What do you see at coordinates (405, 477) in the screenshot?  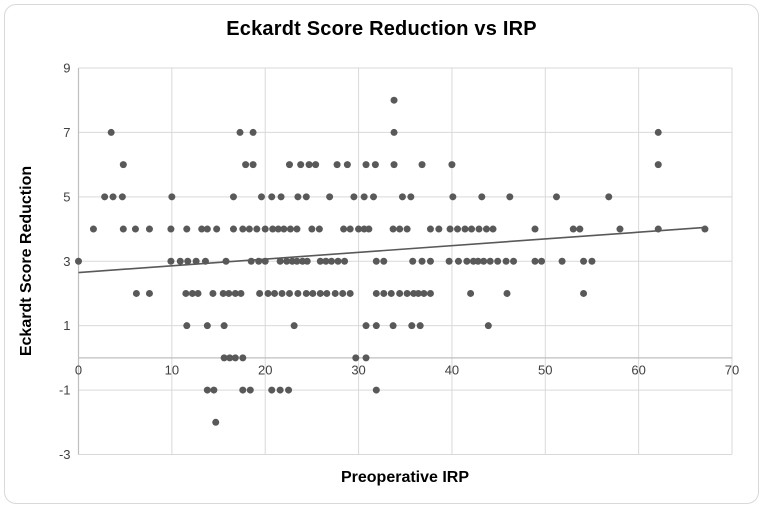 I see `x-axis-title: Preoperative IRP` at bounding box center [405, 477].